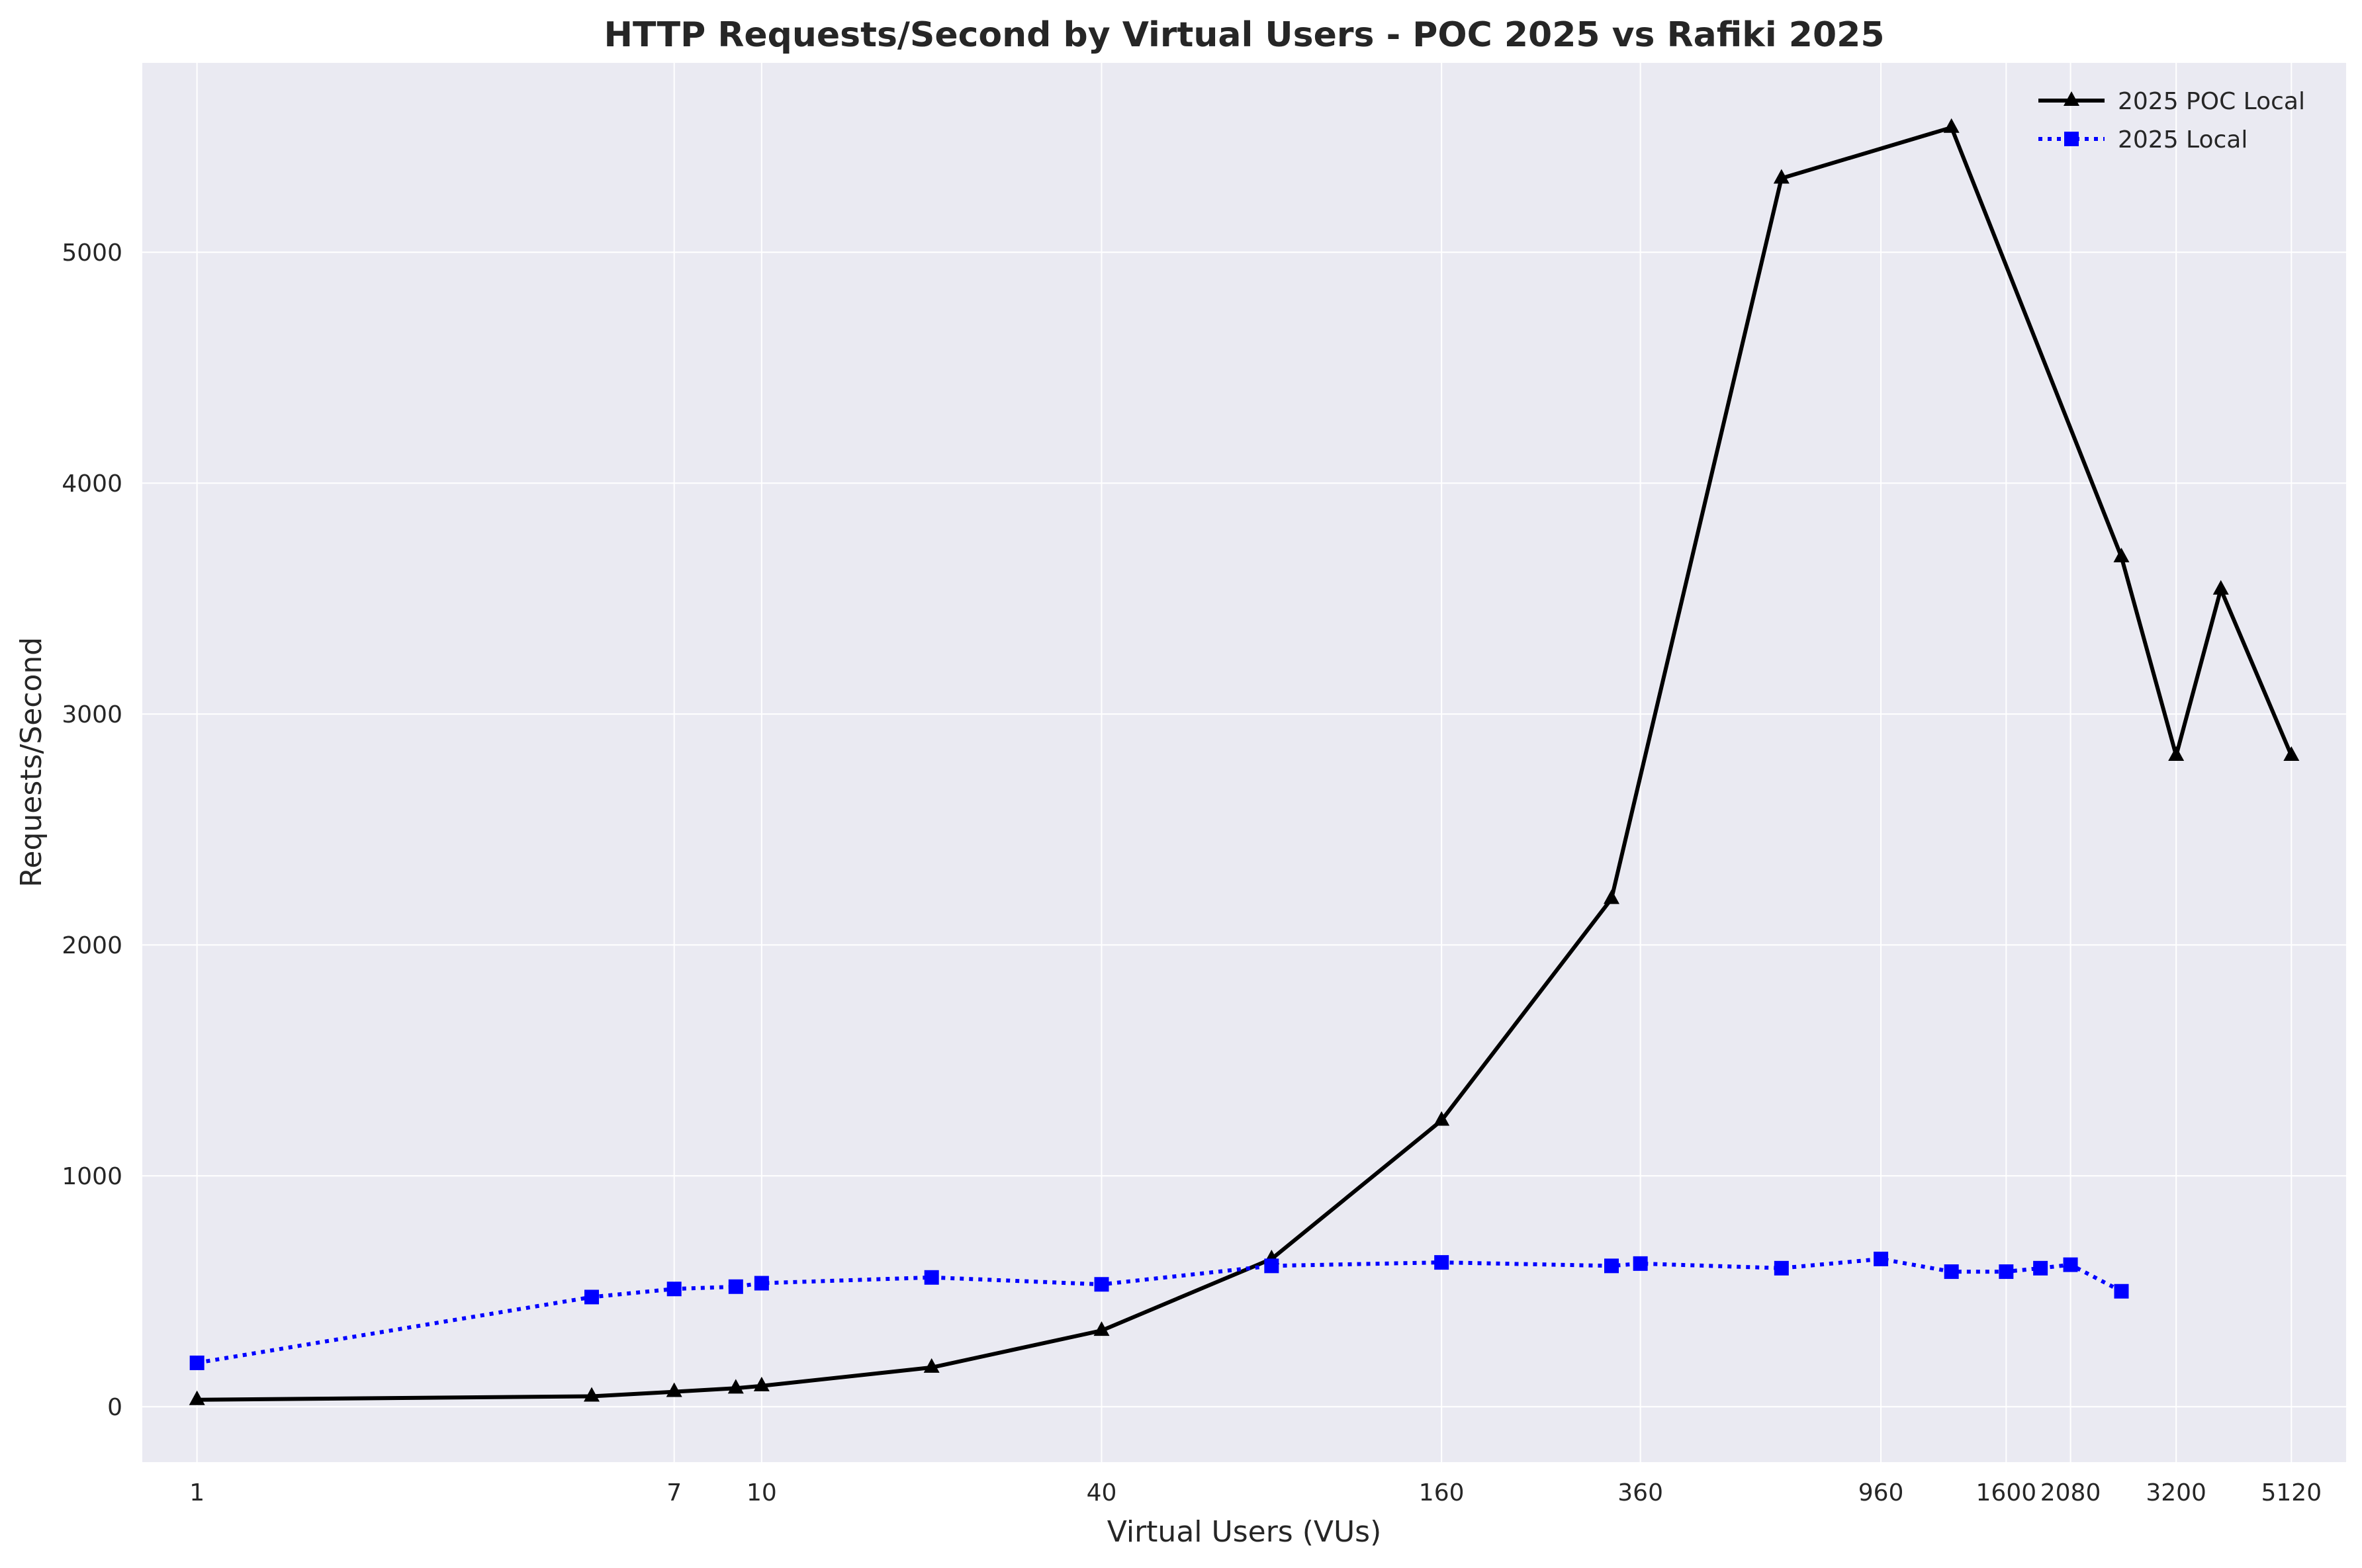  I want to click on y-tick-label: 2000, so click(92, 946).